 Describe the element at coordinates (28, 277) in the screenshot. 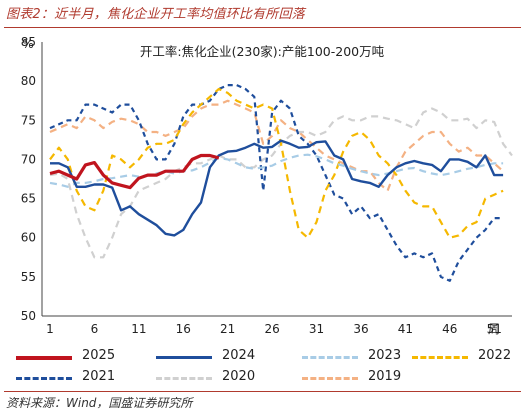

I see `y-tick-label: 55` at that location.